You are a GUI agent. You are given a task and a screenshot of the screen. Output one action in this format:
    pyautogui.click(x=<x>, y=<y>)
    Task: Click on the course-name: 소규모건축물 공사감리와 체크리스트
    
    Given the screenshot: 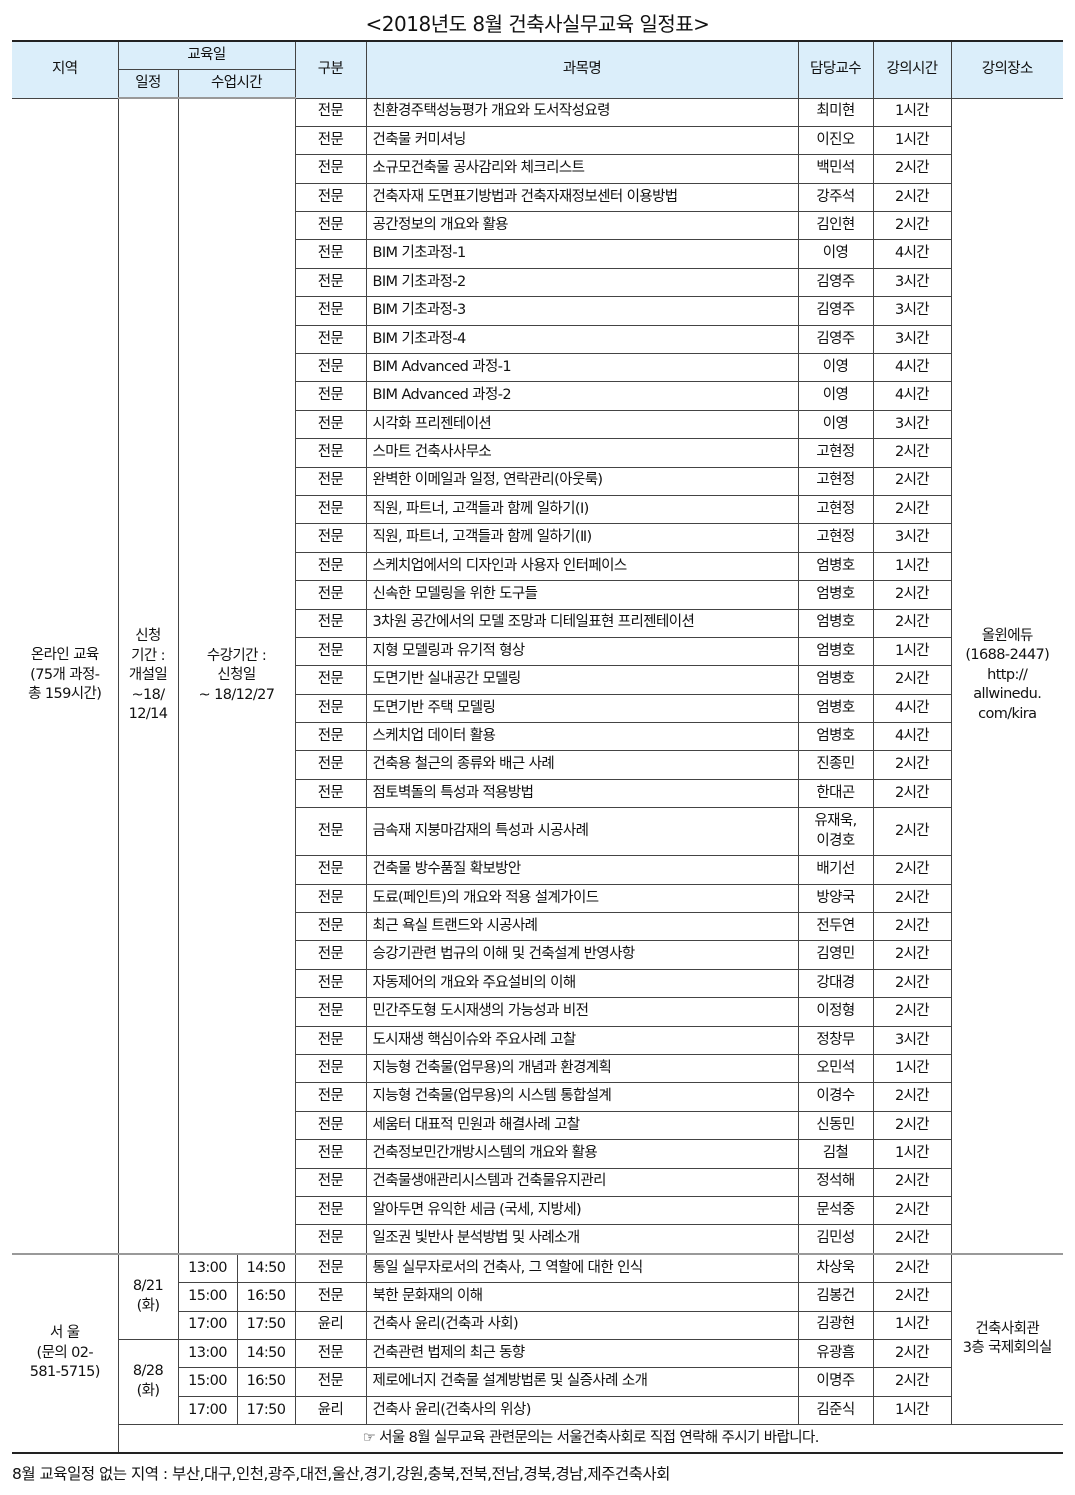 What is the action you would take?
    pyautogui.click(x=582, y=169)
    